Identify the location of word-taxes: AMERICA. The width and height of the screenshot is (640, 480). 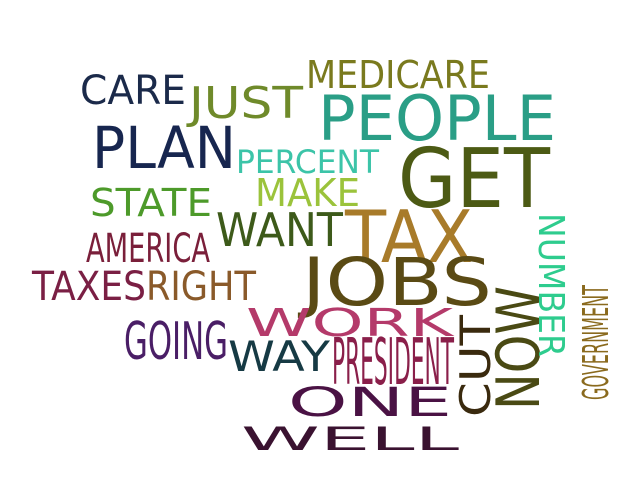
(148, 249).